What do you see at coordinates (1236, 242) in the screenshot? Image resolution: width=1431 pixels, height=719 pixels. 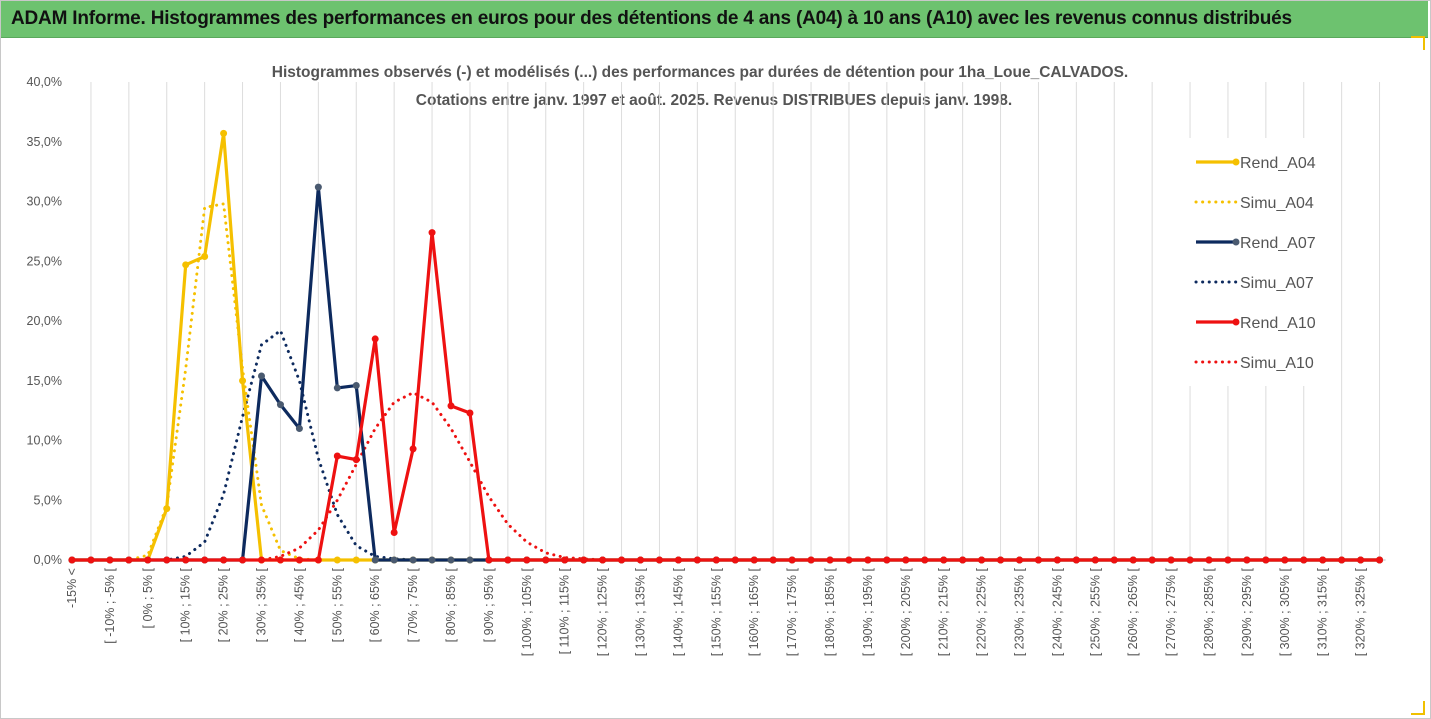 I see `legend-marker-rend-a07` at bounding box center [1236, 242].